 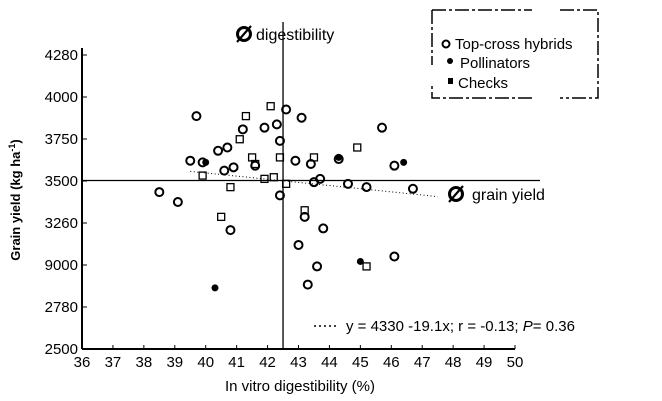 What do you see at coordinates (61, 349) in the screenshot?
I see `y-tick-label: 2500` at bounding box center [61, 349].